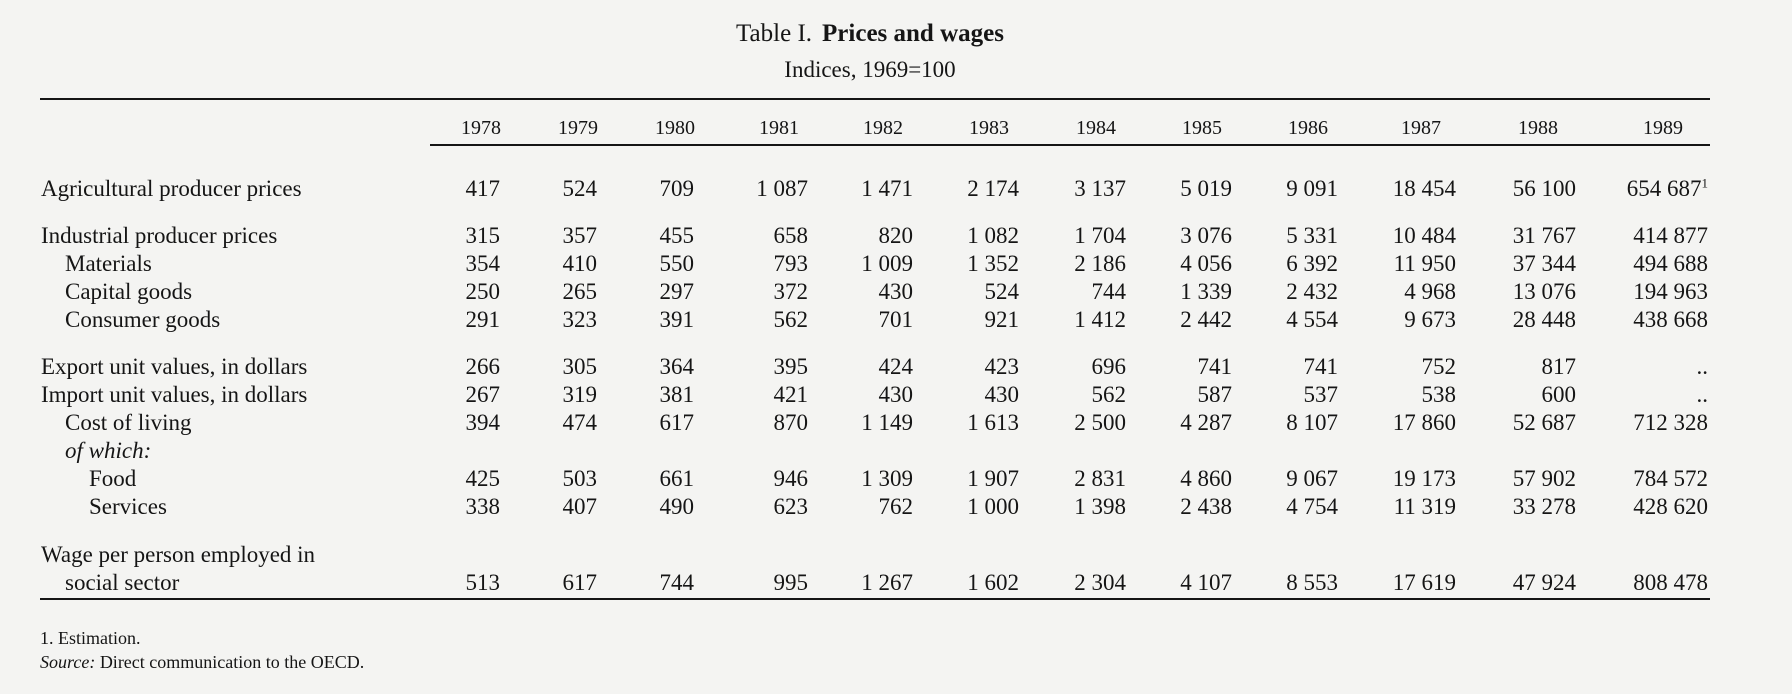 This screenshot has height=694, width=1792. I want to click on table-cell: 13 076, so click(1516, 292).